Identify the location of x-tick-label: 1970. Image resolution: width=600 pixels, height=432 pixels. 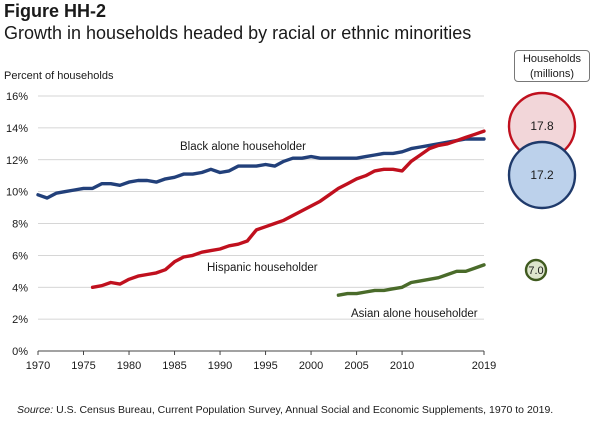
(38, 366).